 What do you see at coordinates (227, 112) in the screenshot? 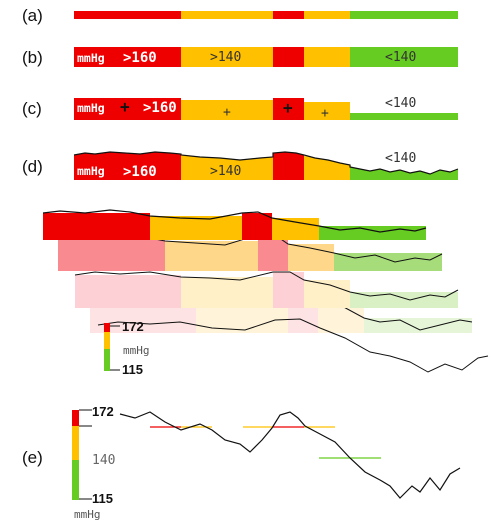
I see `row-c-plus-2: +` at bounding box center [227, 112].